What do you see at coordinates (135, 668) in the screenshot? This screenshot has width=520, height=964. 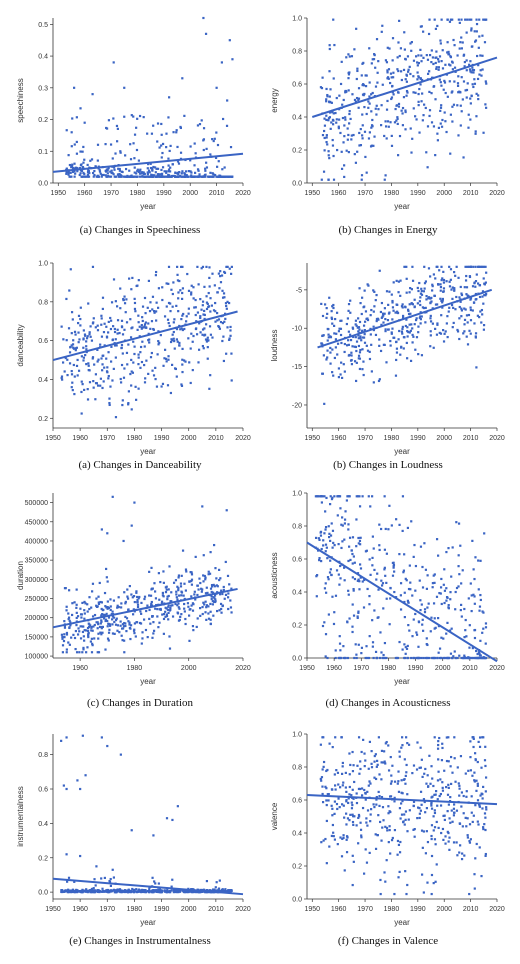 I see `x-tick-label: 1980` at bounding box center [135, 668].